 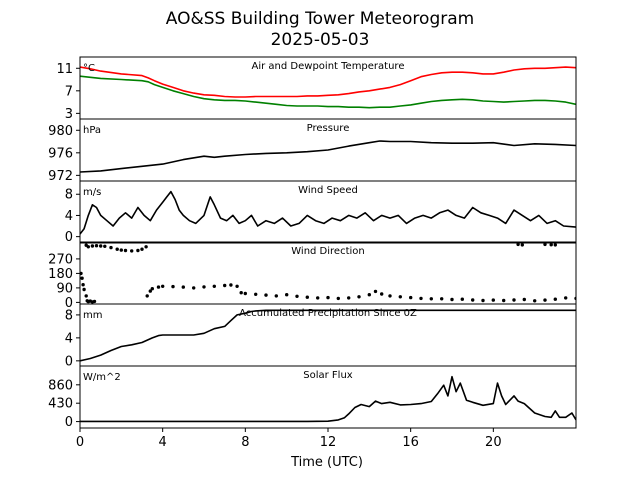 I want to click on precip-ytick-label-1: 4, so click(x=69, y=338).